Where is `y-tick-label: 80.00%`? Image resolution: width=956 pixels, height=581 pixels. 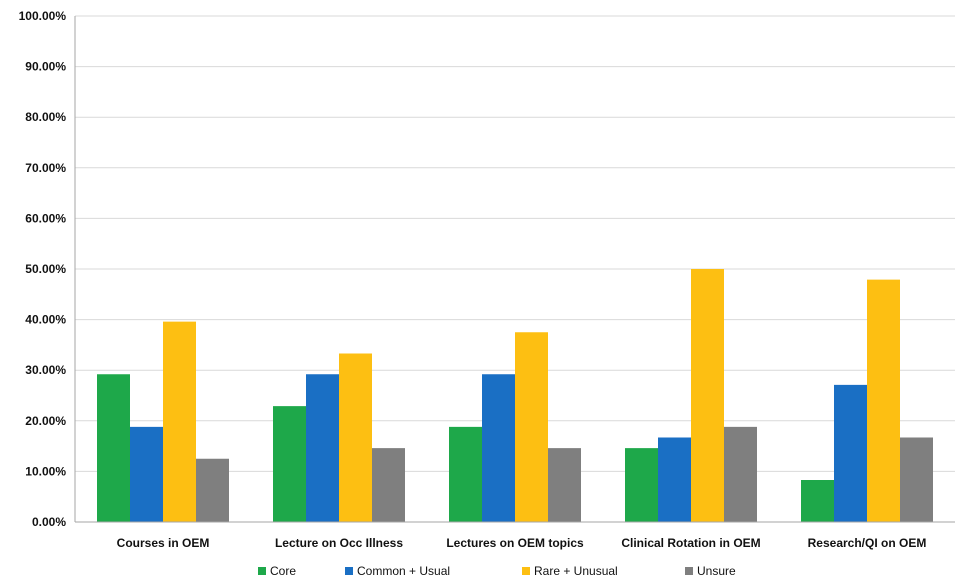
y-tick-label: 80.00% is located at coordinates (45, 117).